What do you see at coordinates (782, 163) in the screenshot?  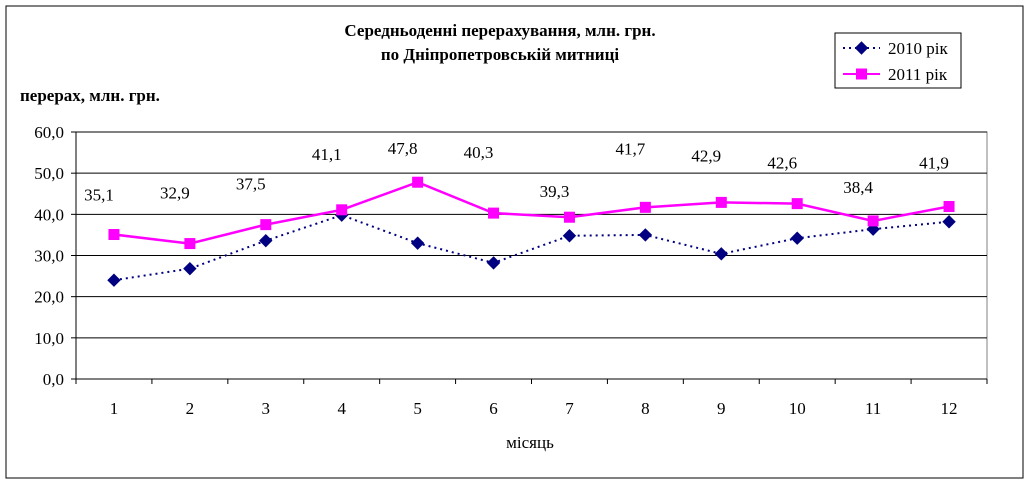 I see `data-label: 42,6` at bounding box center [782, 163].